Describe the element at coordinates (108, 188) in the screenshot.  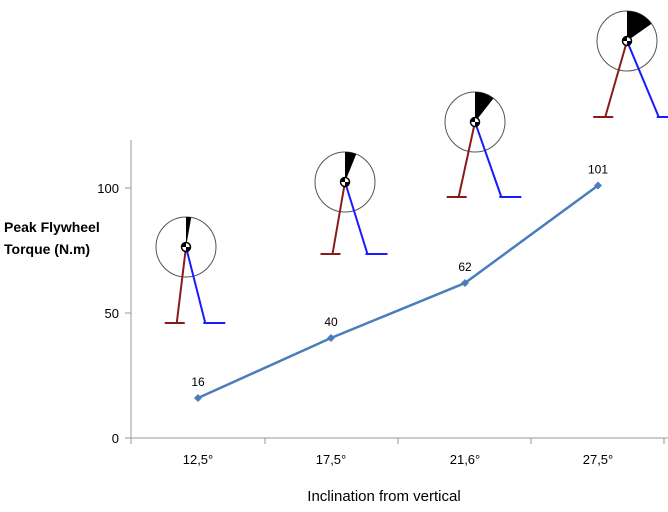
I see `y-tick-label: 100` at that location.